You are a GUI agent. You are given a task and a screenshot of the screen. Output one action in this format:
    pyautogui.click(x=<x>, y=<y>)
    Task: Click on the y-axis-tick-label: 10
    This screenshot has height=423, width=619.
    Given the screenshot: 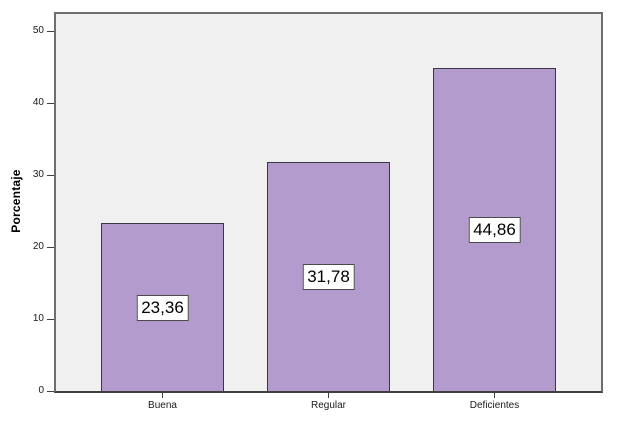 What is the action you would take?
    pyautogui.click(x=38, y=318)
    